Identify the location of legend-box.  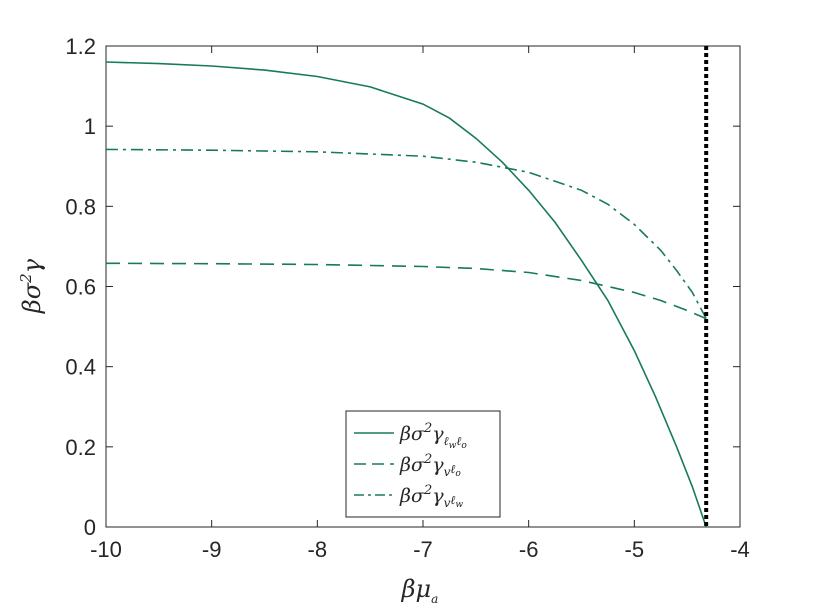
(423, 464).